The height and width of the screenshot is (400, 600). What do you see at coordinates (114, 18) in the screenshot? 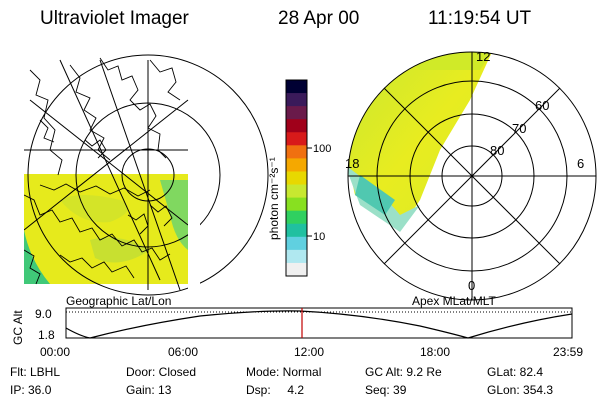
I see `instrument-title: Ultraviolet Imager` at bounding box center [114, 18].